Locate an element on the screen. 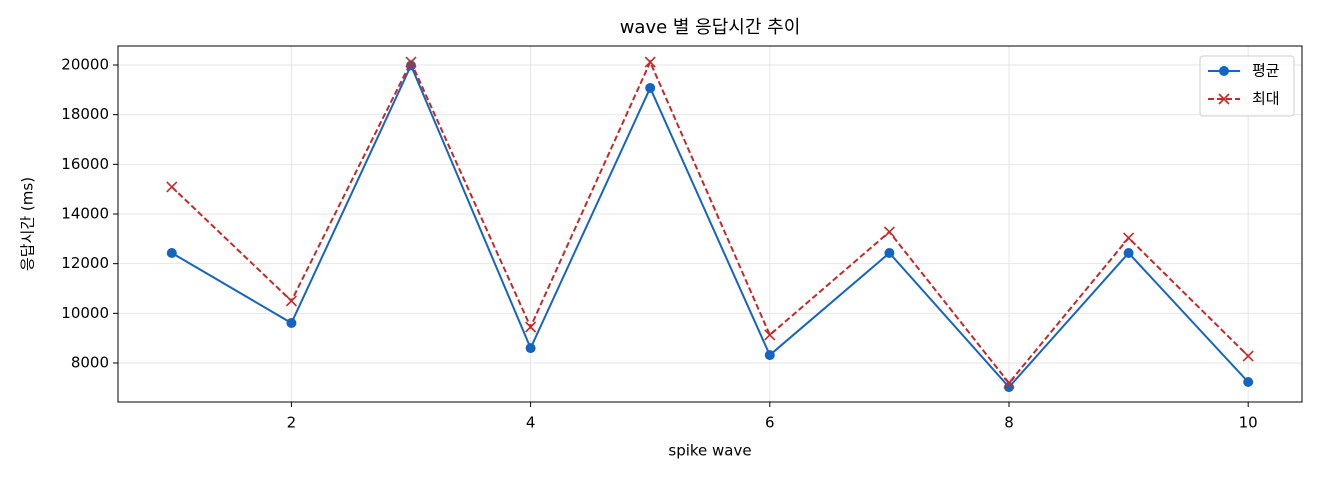 This screenshot has width=1320, height=480. x-axis-label: spike wave is located at coordinates (709, 451).